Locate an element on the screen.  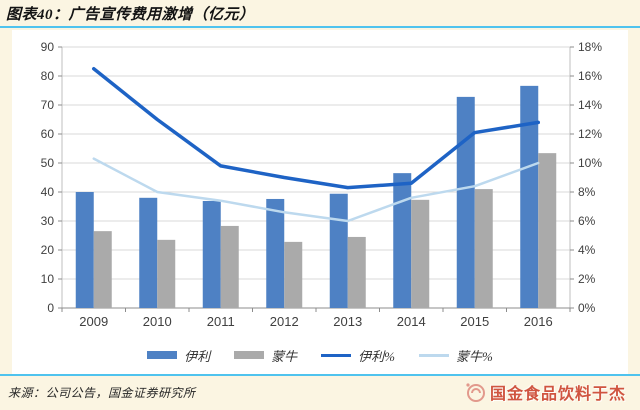
left-tick-label-50: 50 is located at coordinates (48, 163).